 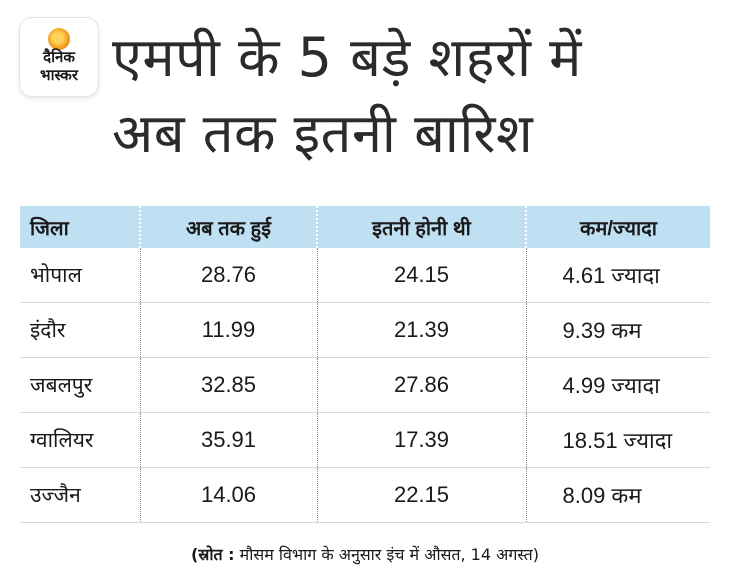 What do you see at coordinates (80, 495) in the screenshot?
I see `district-cell: उज्जैन` at bounding box center [80, 495].